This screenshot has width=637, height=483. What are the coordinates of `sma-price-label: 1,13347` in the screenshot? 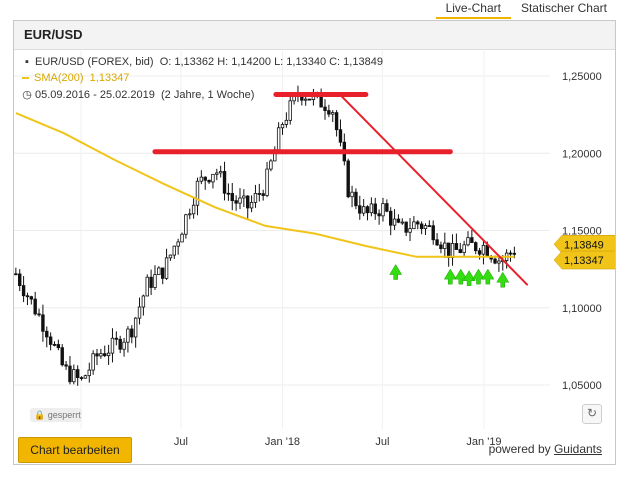 It's located at (584, 261).